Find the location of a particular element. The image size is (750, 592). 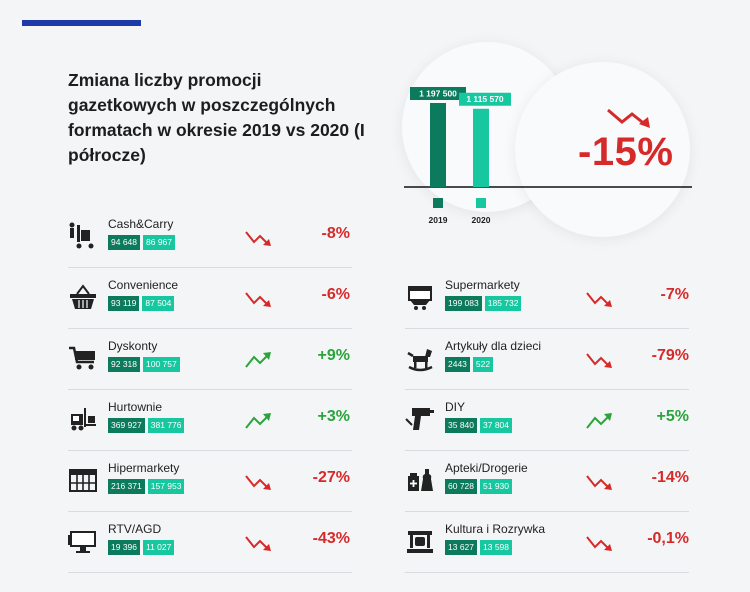

category-name: Convenience is located at coordinates (143, 285).